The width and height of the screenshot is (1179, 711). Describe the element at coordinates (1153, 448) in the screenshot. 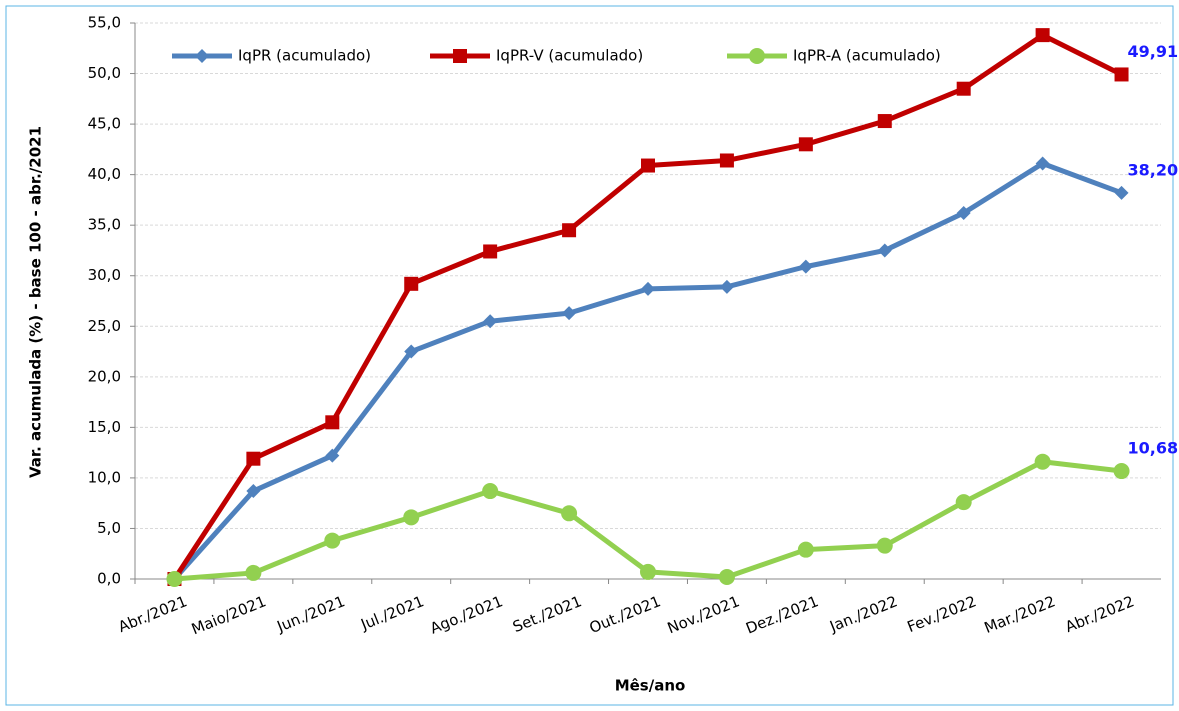

I see `value-label: 10,68` at that location.